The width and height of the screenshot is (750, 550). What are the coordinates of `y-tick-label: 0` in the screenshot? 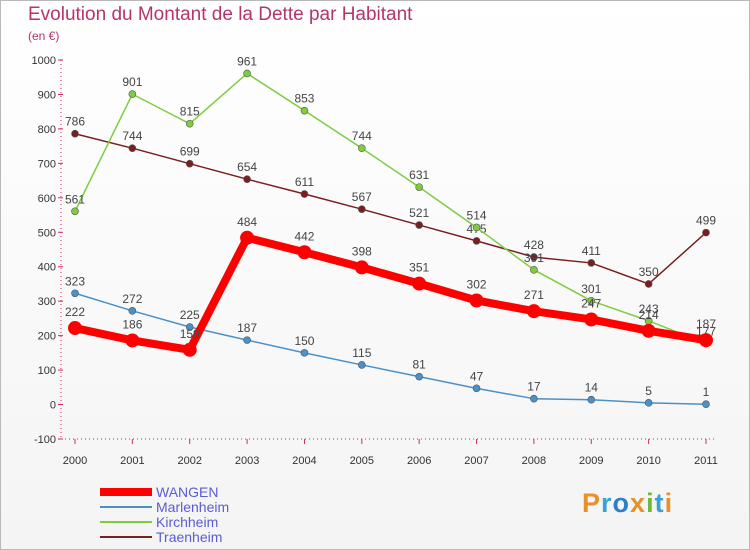 It's located at (53, 406).